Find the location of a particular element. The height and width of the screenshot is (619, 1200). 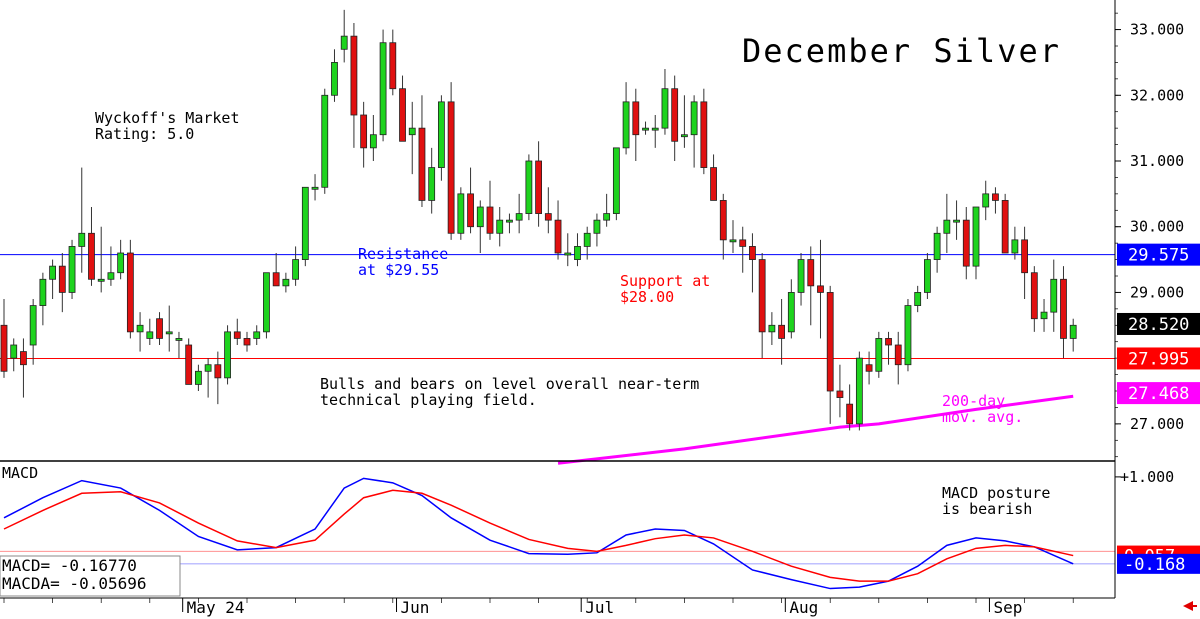

macd-gridlines is located at coordinates (557, 557).